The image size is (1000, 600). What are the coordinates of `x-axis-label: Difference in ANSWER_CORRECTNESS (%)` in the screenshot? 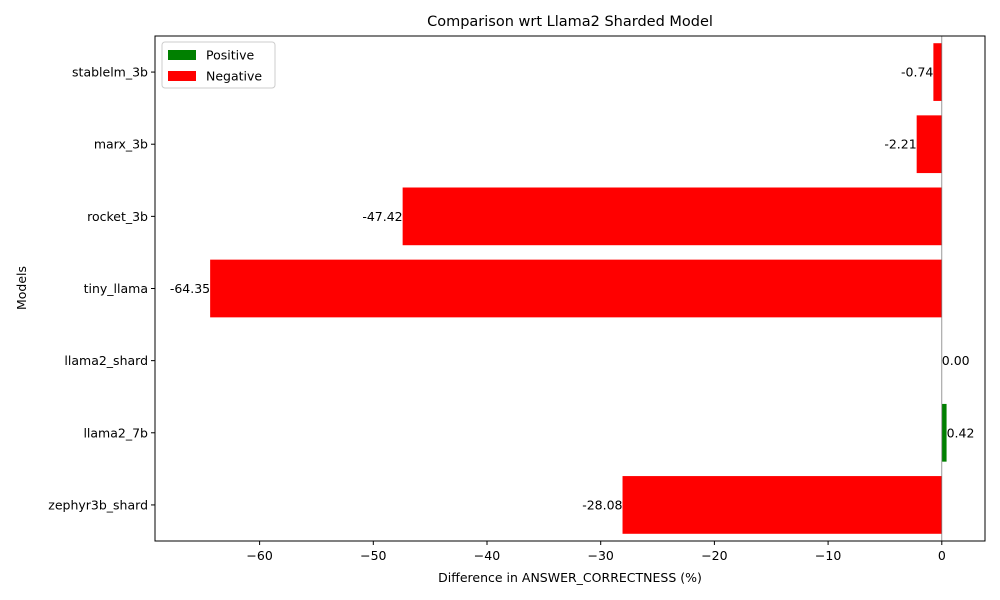 It's located at (570, 577).